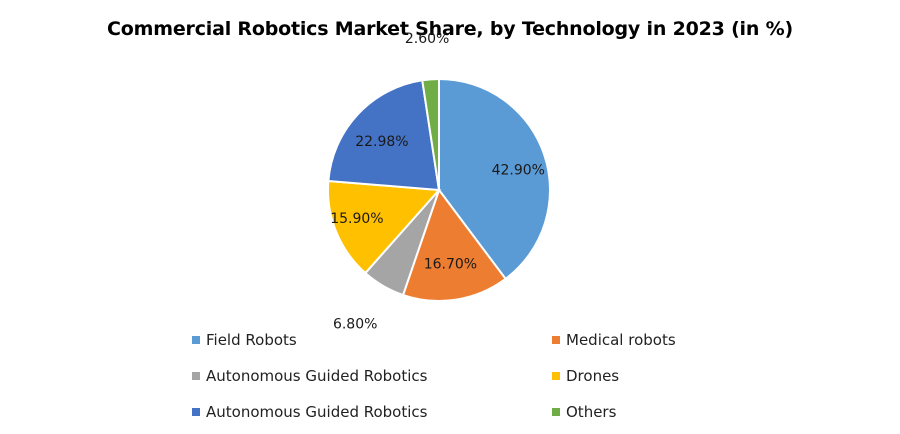 Image resolution: width=900 pixels, height=434 pixels. I want to click on data-label-6: 2.60%, so click(427, 39).